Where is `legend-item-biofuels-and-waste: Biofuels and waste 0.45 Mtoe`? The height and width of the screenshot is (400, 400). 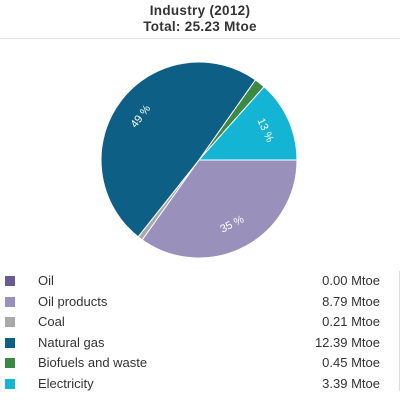 legend-item-biofuels-and-waste: Biofuels and waste 0.45 Mtoe is located at coordinates (200, 363).